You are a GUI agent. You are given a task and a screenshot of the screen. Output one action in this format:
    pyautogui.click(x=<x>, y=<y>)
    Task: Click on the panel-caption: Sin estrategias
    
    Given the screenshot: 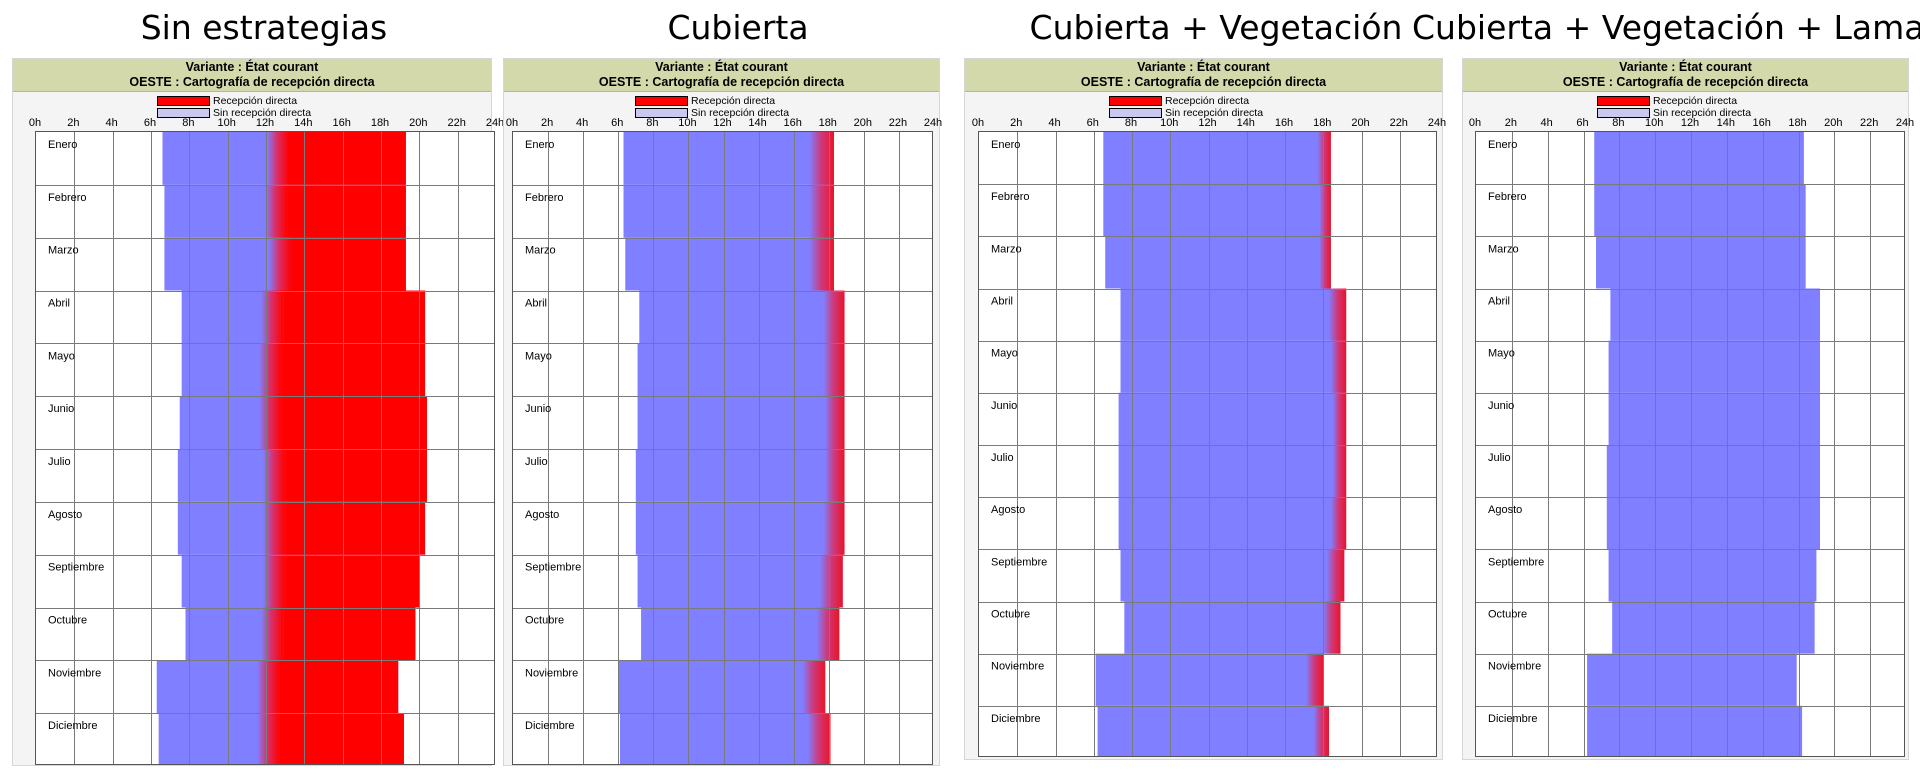 What is the action you would take?
    pyautogui.click(x=264, y=27)
    